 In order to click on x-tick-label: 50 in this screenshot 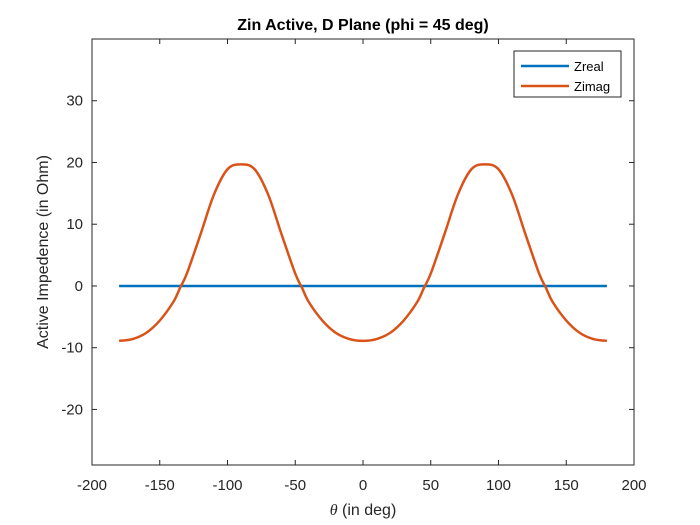, I will do `click(430, 485)`.